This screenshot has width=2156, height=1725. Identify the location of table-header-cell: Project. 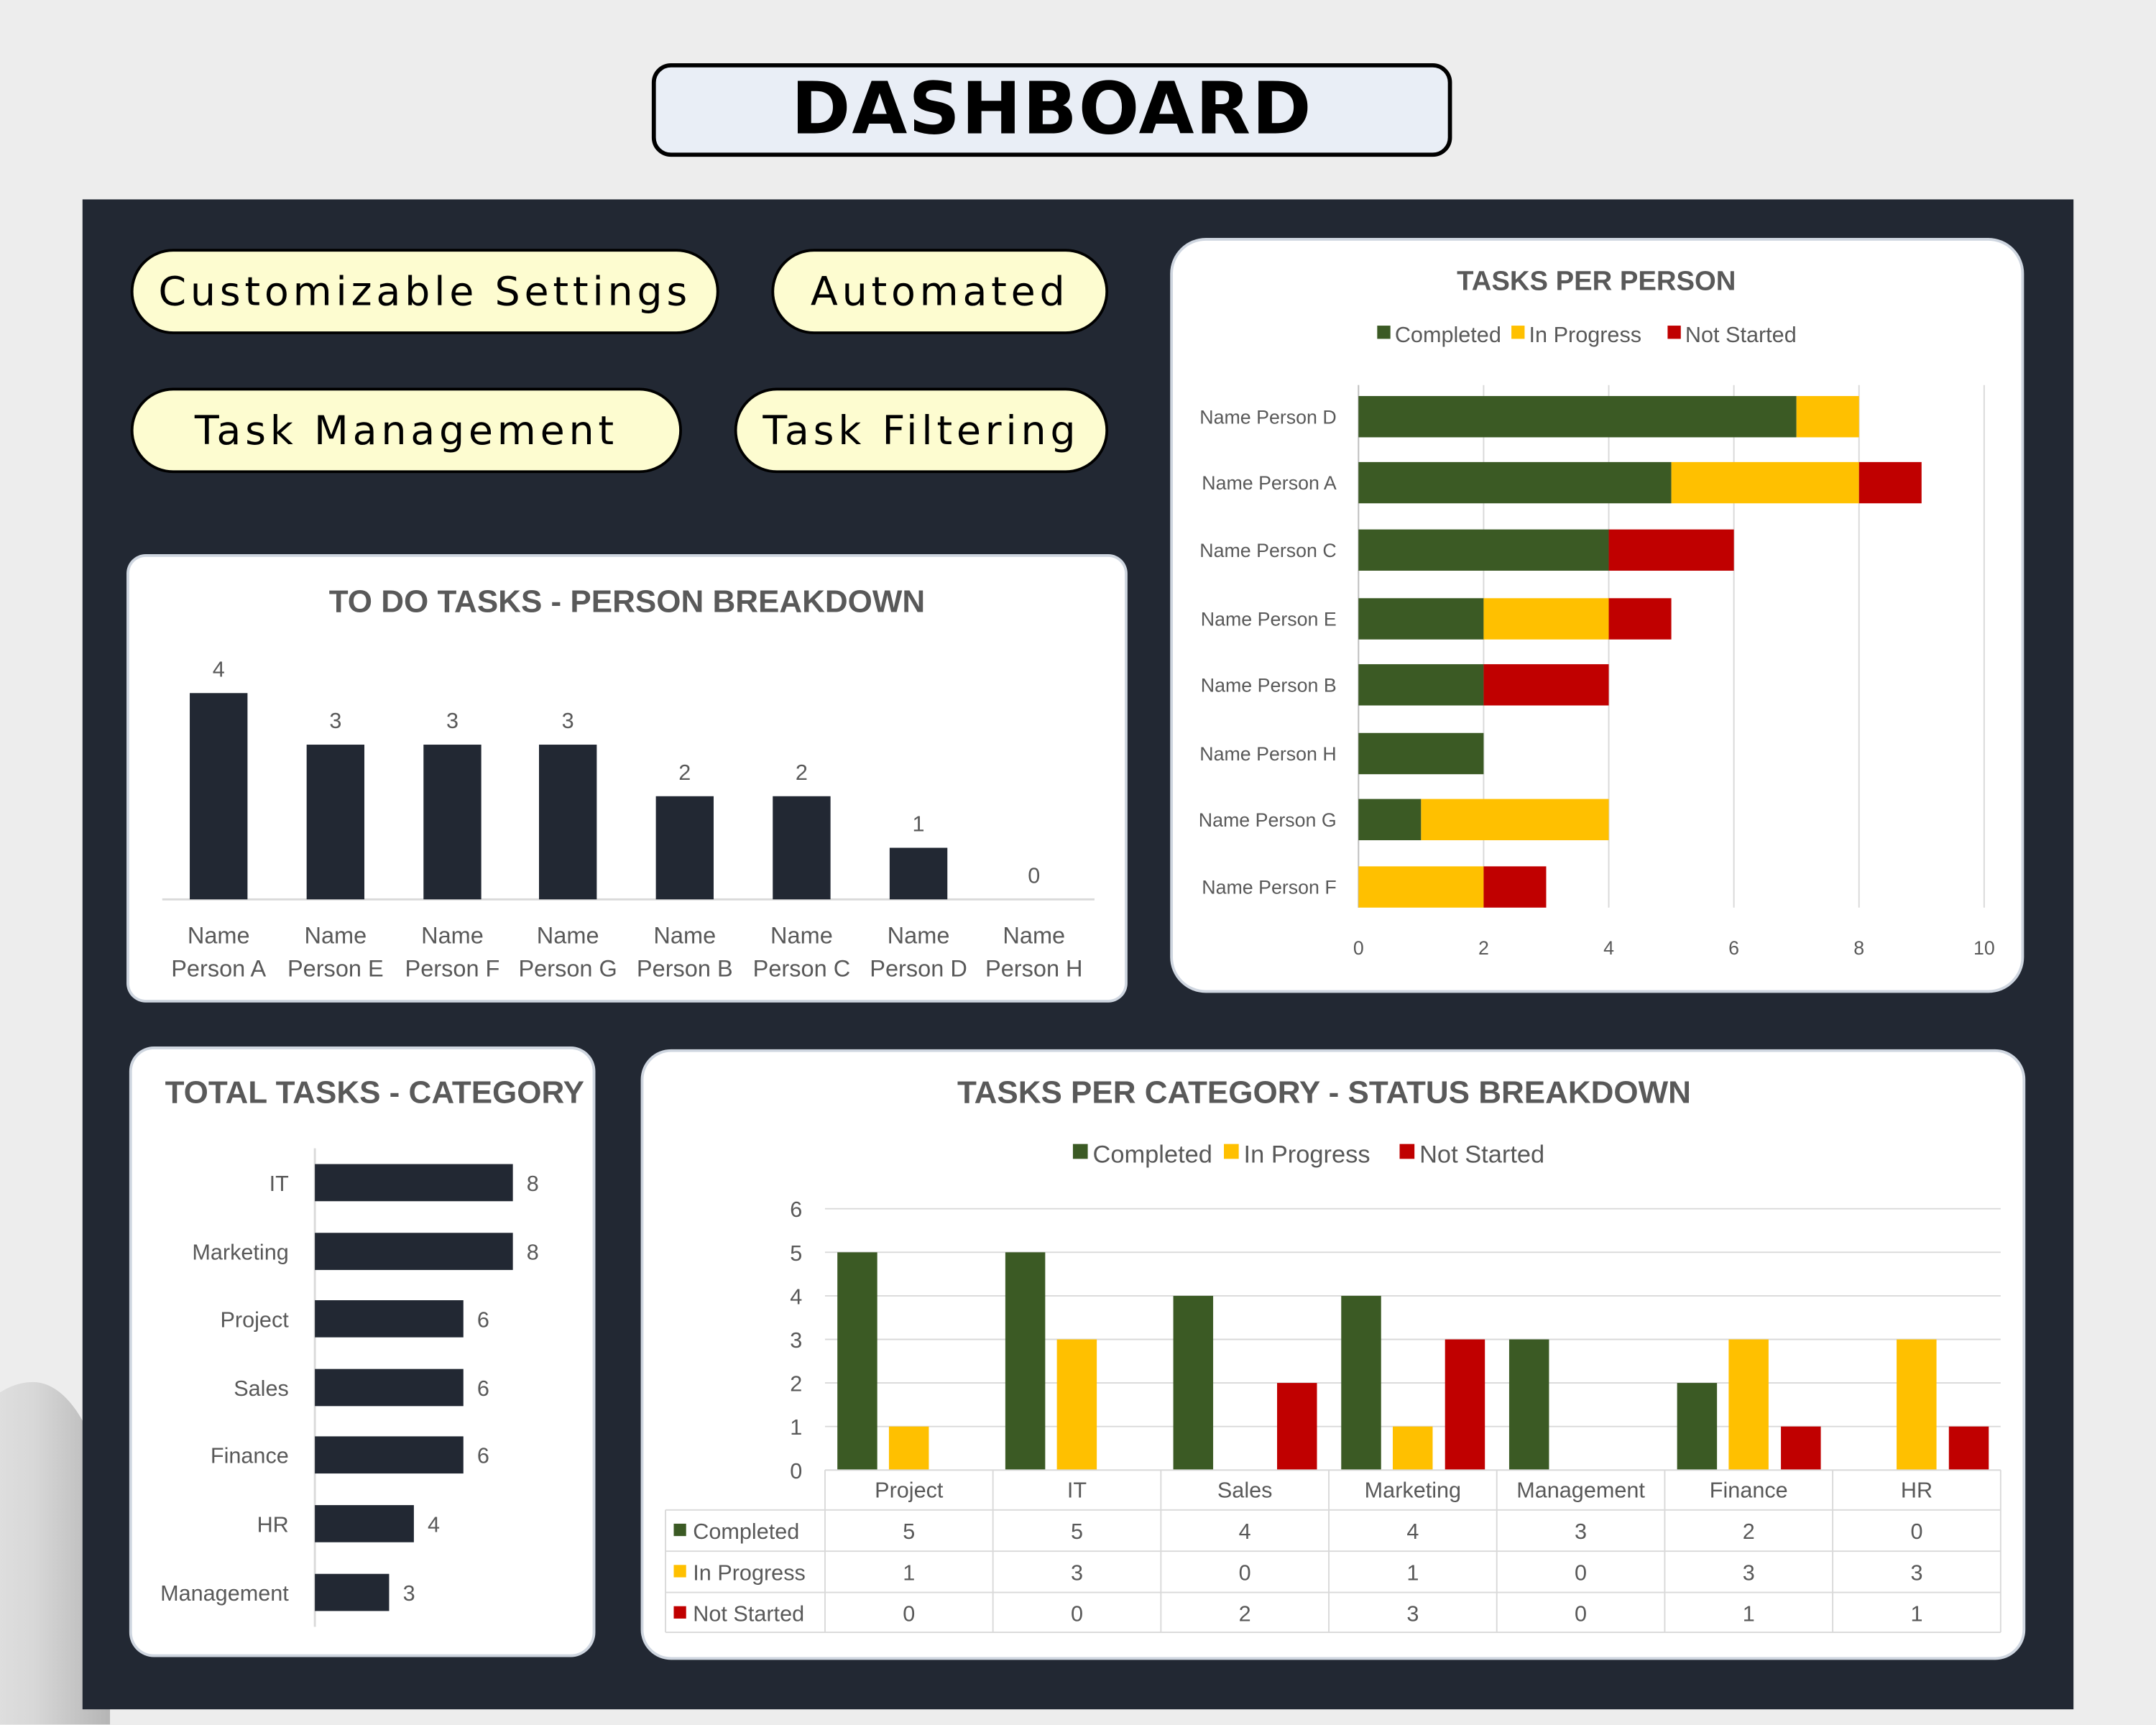
(910, 1490).